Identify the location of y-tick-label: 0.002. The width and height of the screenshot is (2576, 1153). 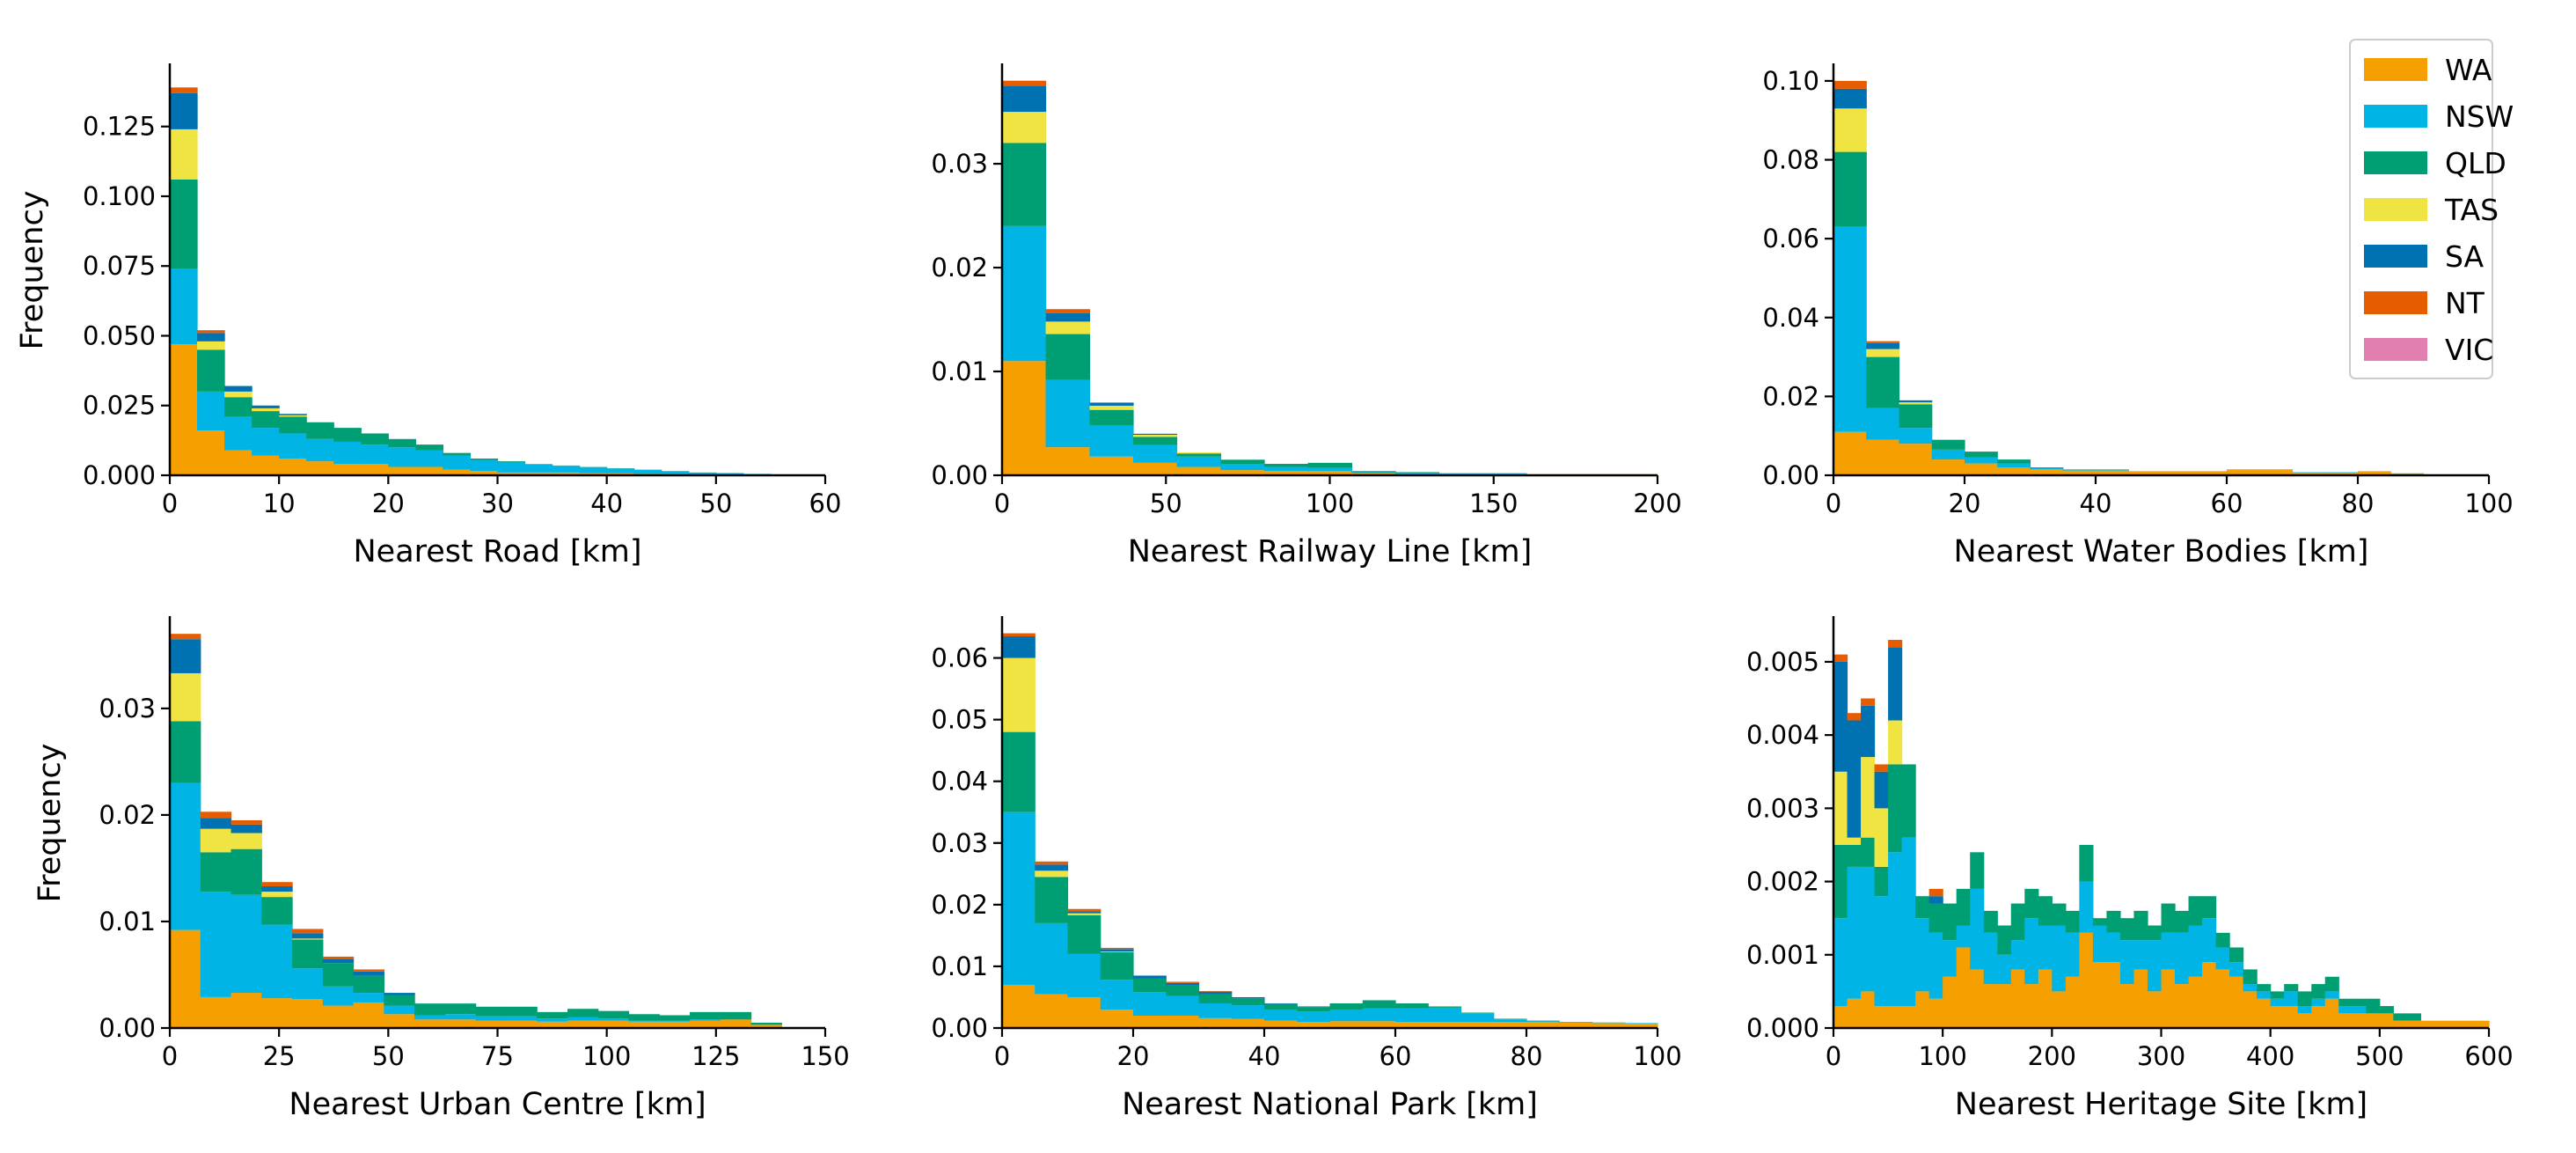
(1782, 882).